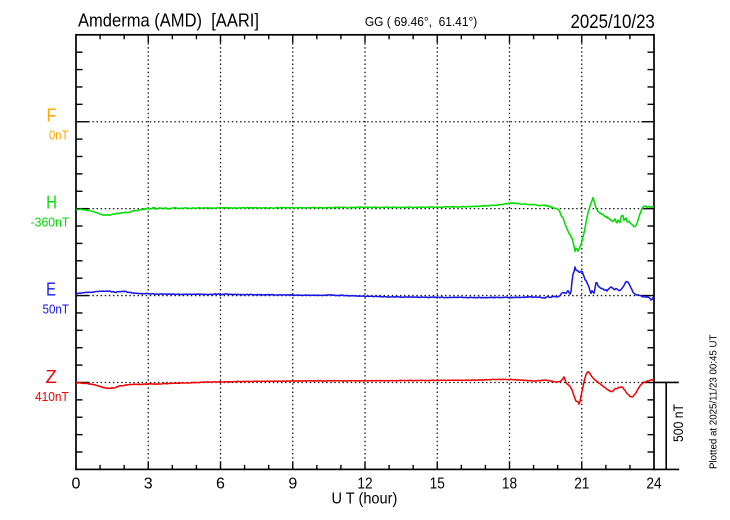 Image resolution: width=730 pixels, height=520 pixels. I want to click on svg-text: 21, so click(581, 484).